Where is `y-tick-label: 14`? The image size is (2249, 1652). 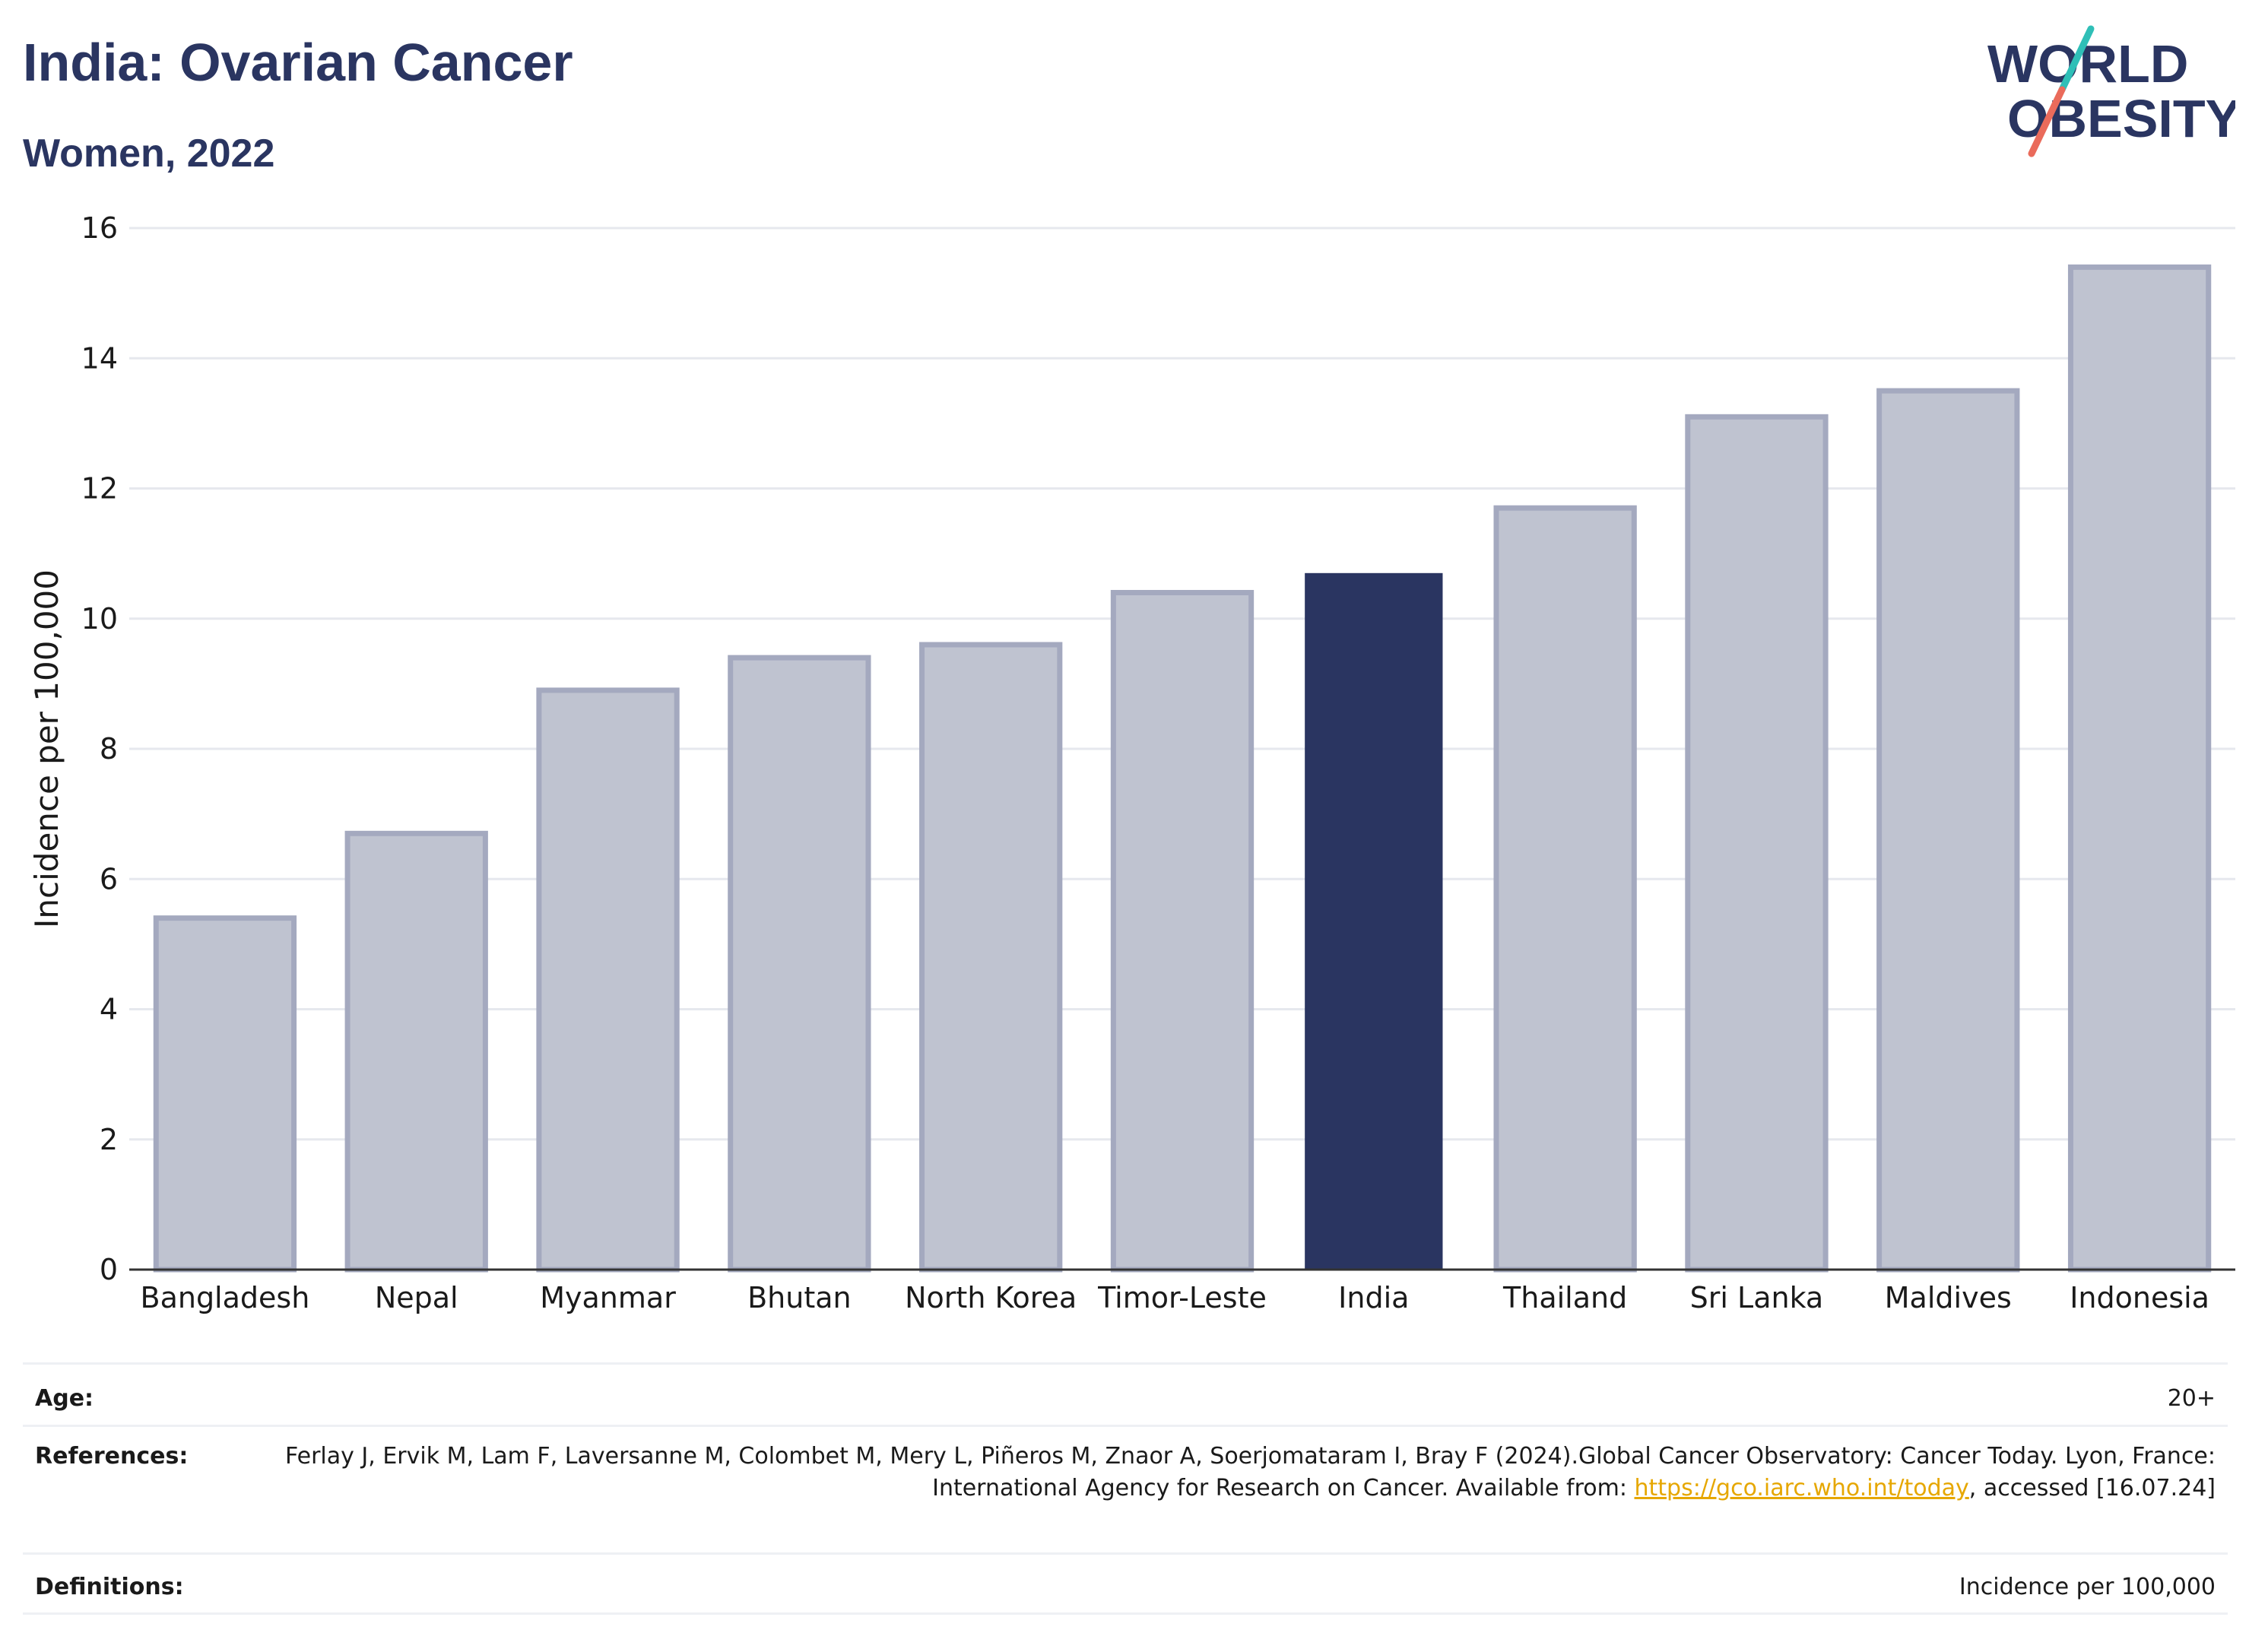
y-tick-label: 14 is located at coordinates (99, 358).